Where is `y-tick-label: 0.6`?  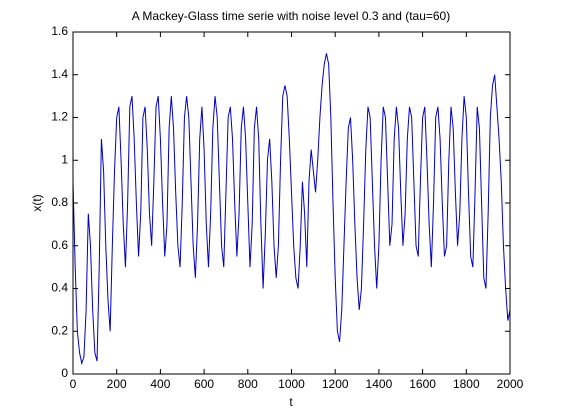
y-tick-label: 0.6 is located at coordinates (59, 245).